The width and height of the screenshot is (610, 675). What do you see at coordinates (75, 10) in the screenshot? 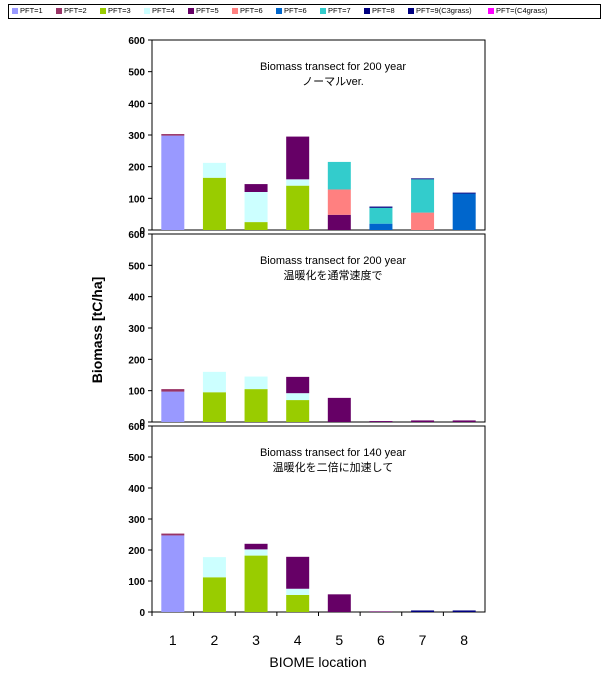
I see `legend-label: PFT=2` at bounding box center [75, 10].